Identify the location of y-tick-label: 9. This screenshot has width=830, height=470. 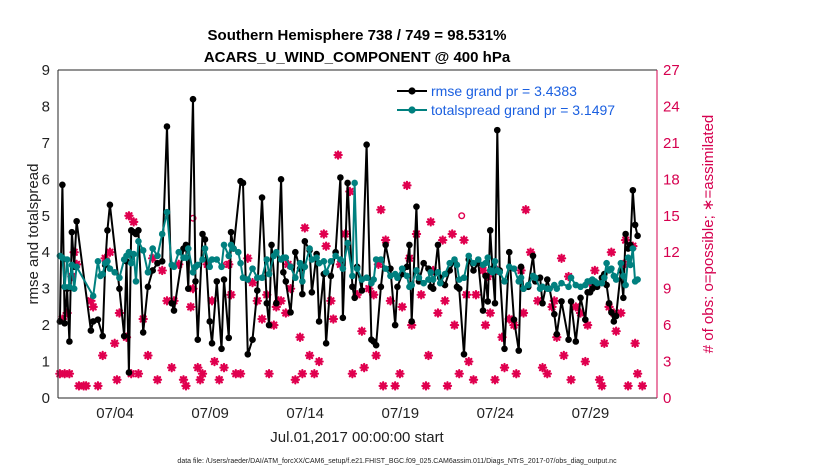
(46, 70).